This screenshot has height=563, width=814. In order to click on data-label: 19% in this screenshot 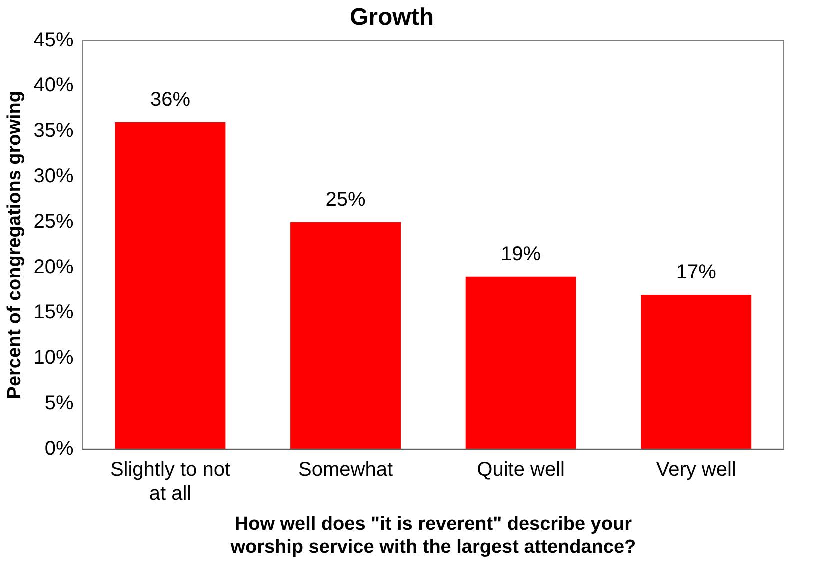, I will do `click(521, 254)`.